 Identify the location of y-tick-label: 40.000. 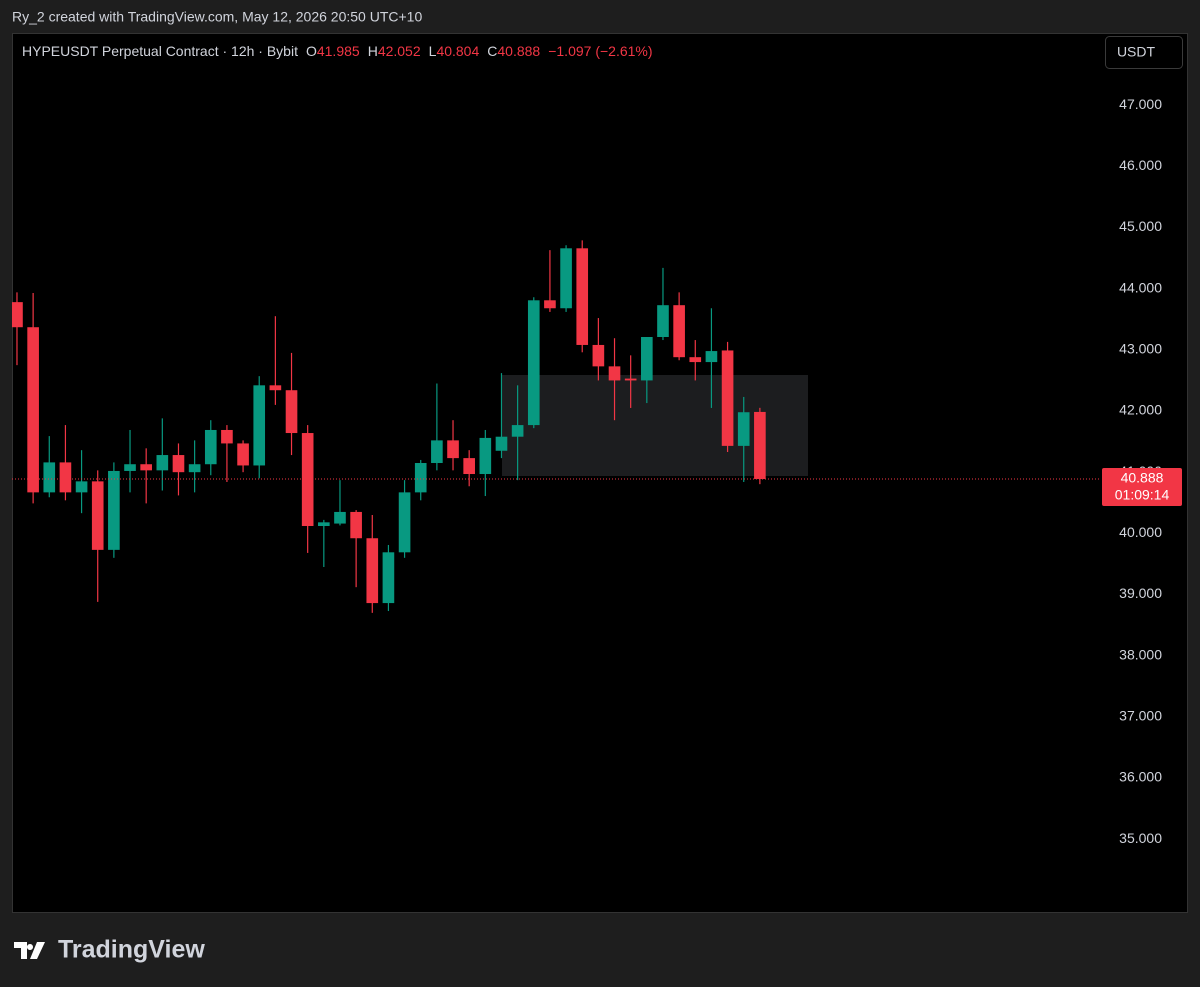
(1140, 532).